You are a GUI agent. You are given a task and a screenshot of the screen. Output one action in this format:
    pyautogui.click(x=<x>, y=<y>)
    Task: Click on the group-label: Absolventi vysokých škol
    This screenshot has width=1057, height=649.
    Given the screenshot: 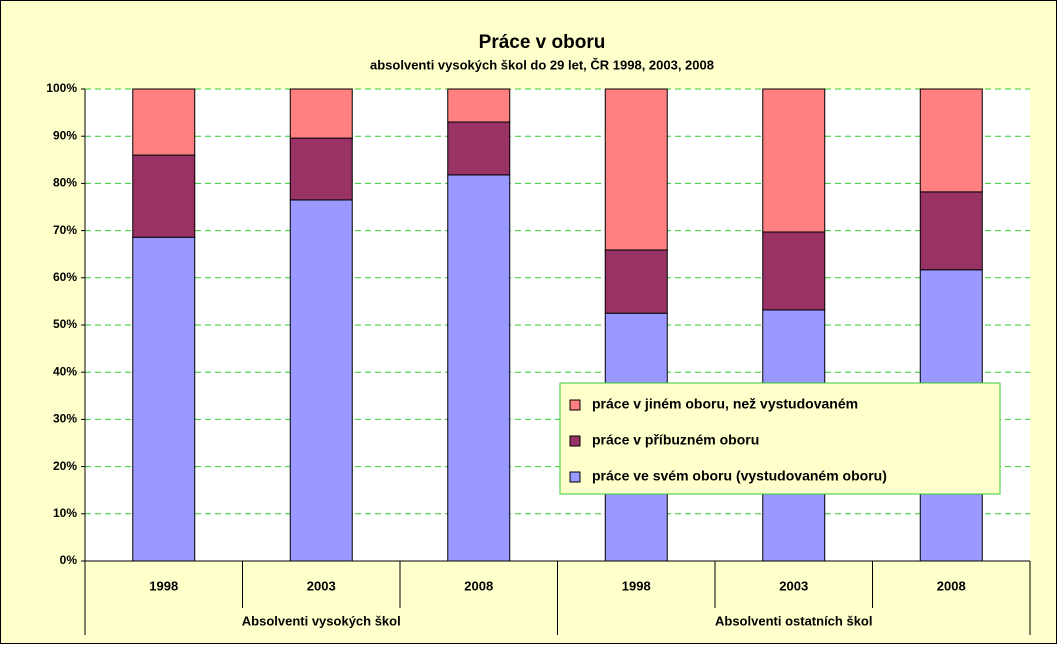 What is the action you would take?
    pyautogui.click(x=321, y=620)
    